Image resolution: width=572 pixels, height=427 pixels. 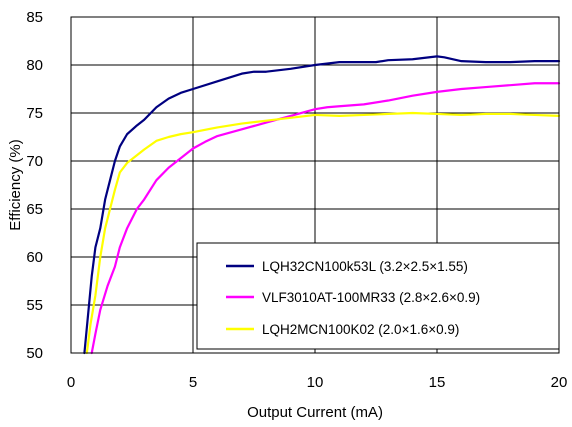 I want to click on y-tick-label-2: 60, so click(x=34, y=257).